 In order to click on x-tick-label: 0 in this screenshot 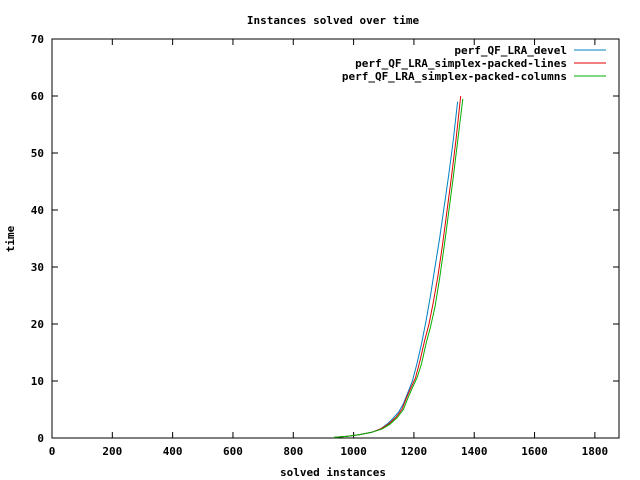, I will do `click(52, 451)`.